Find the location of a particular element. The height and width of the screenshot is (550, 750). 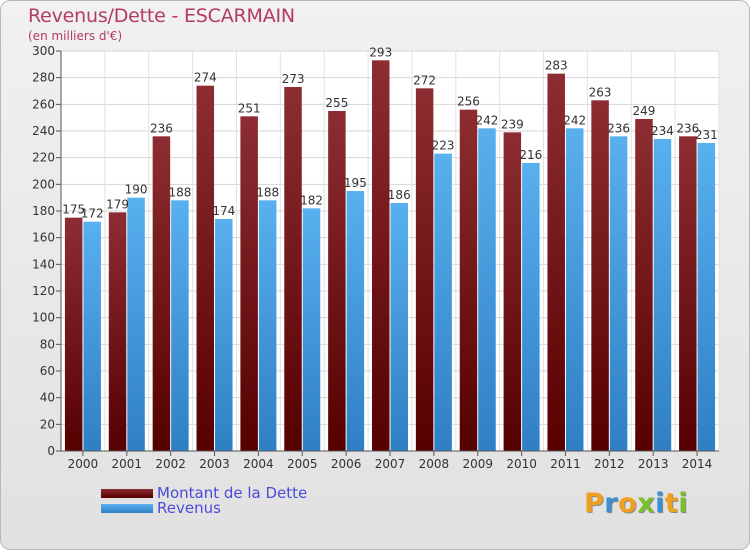

y-tick-label: 200 is located at coordinates (43, 184).